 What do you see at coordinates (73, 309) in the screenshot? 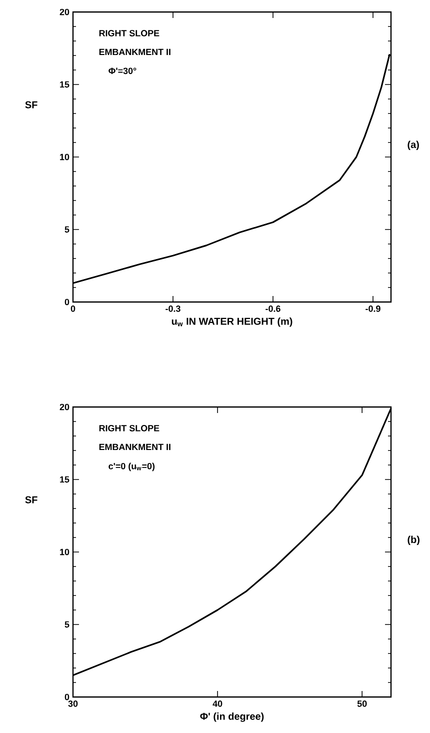
I see `x-tick-label: 0` at bounding box center [73, 309].